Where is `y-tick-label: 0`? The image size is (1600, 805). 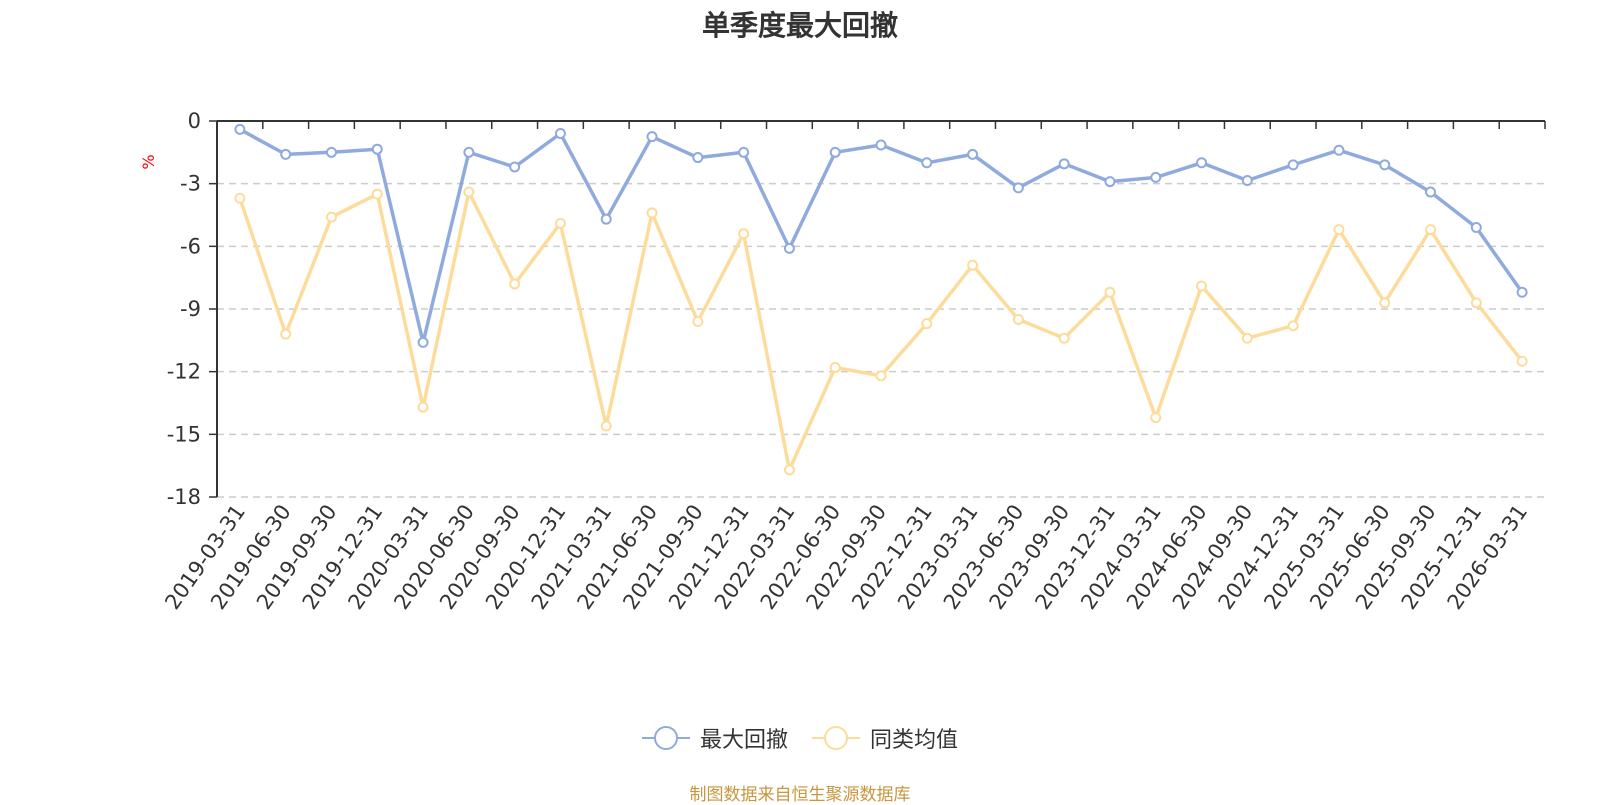 y-tick-label: 0 is located at coordinates (194, 121).